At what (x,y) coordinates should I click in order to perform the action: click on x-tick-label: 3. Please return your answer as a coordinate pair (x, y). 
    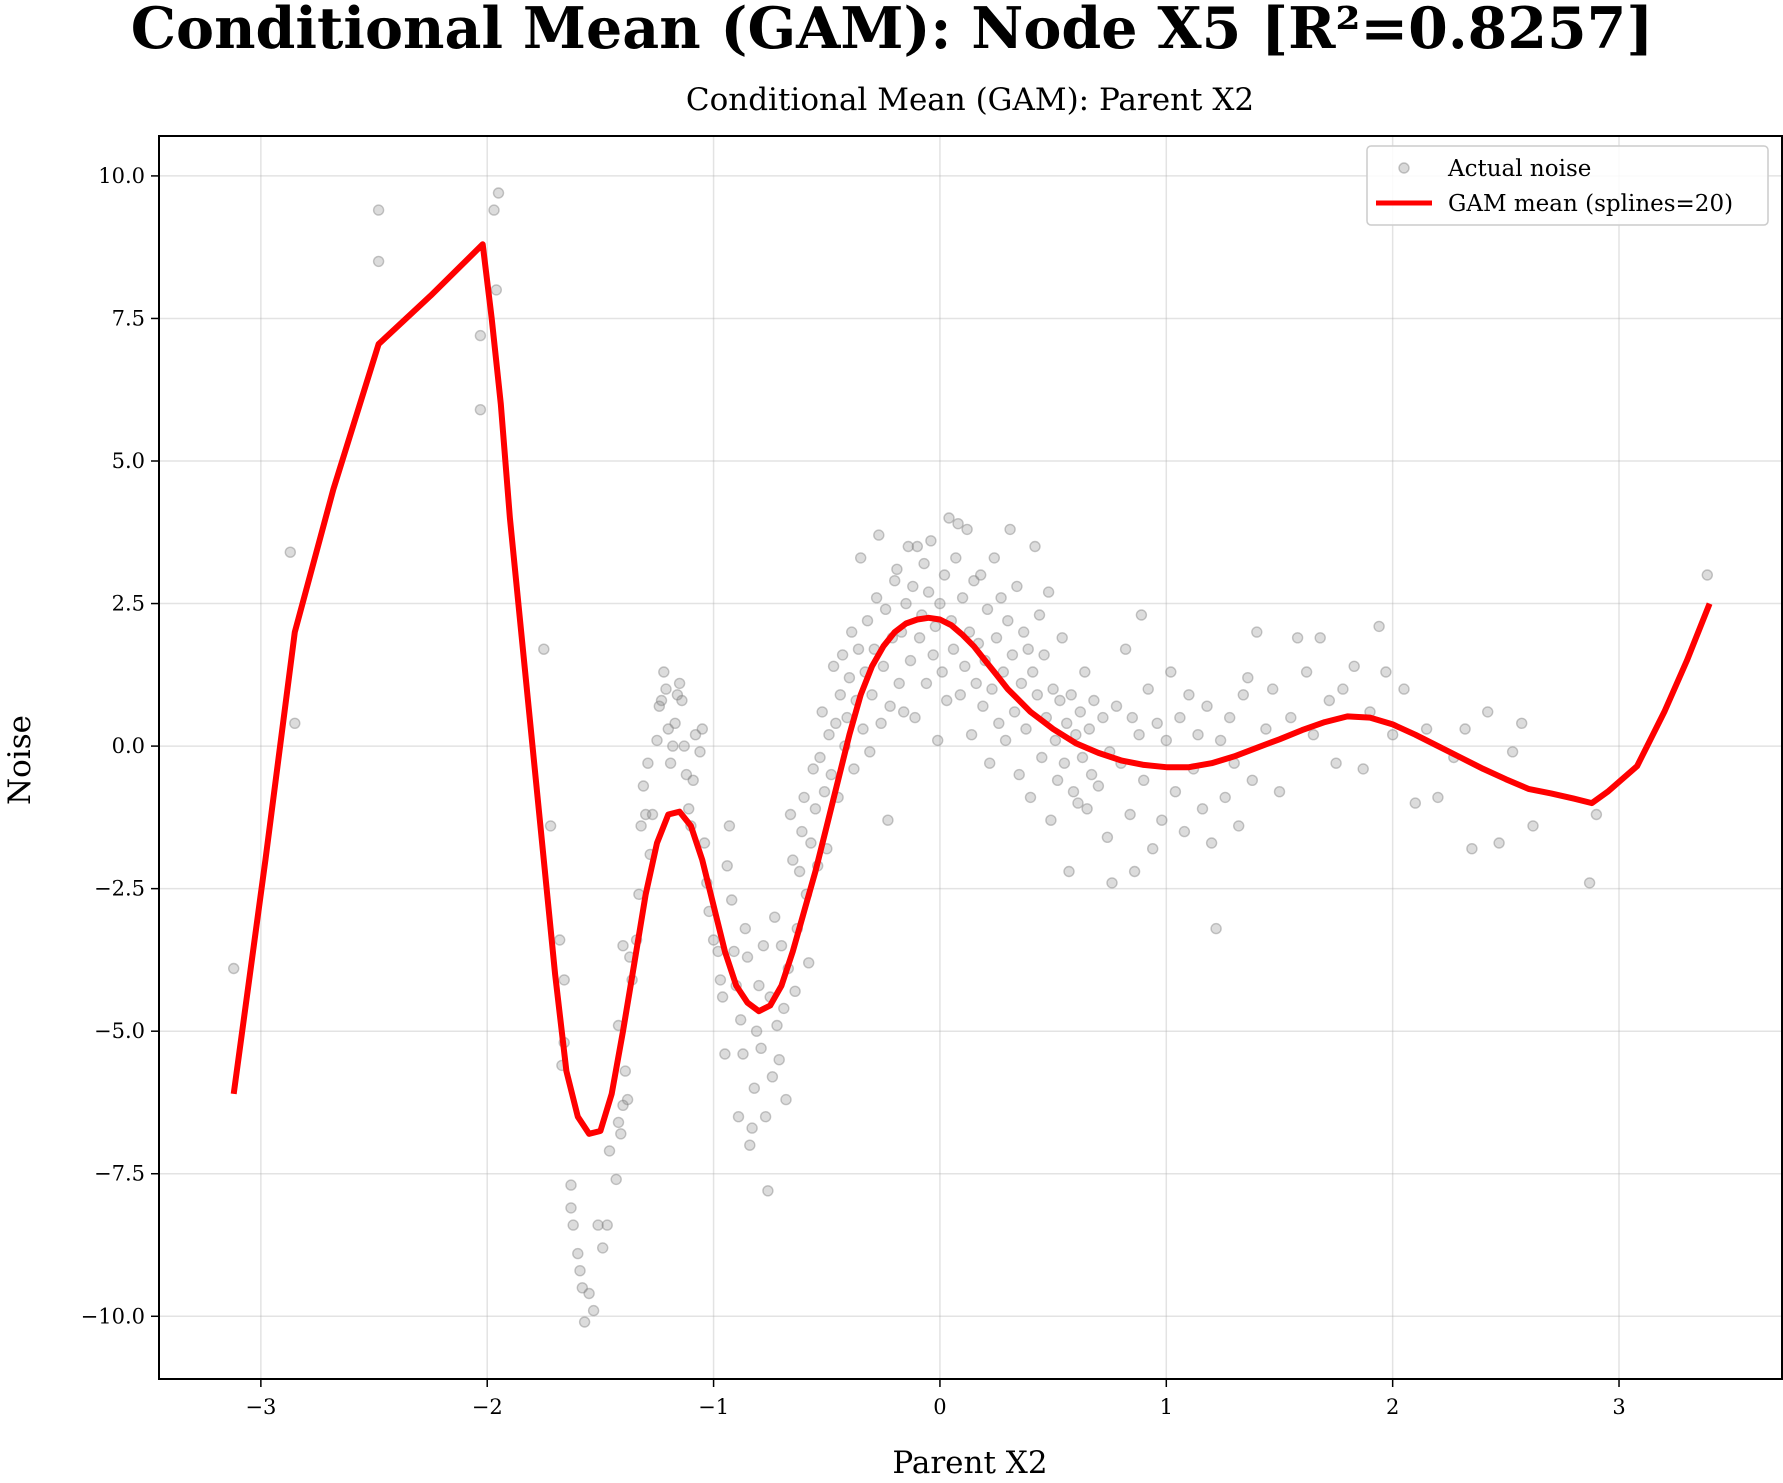
    Looking at the image, I should click on (1618, 1407).